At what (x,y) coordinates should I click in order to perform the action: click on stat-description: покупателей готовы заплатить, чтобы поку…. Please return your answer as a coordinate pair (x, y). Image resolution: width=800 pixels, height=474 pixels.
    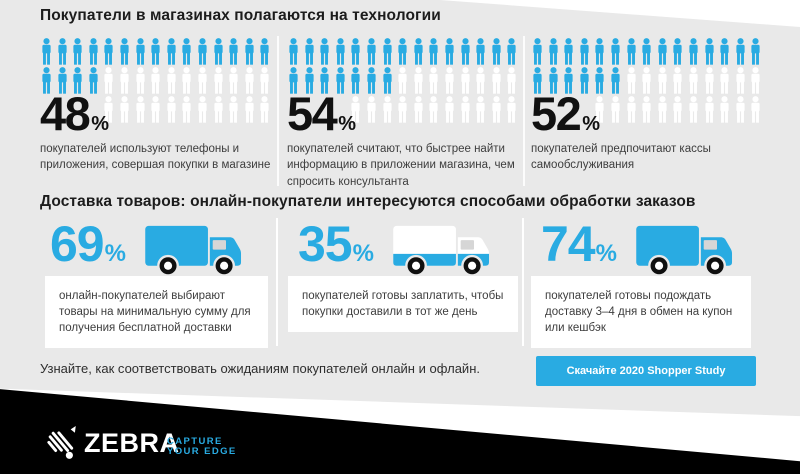
    Looking at the image, I should click on (403, 304).